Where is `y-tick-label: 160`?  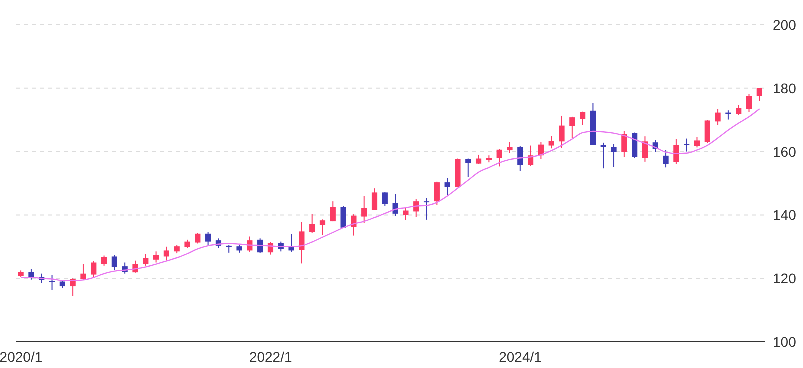 y-tick-label: 160 is located at coordinates (785, 152).